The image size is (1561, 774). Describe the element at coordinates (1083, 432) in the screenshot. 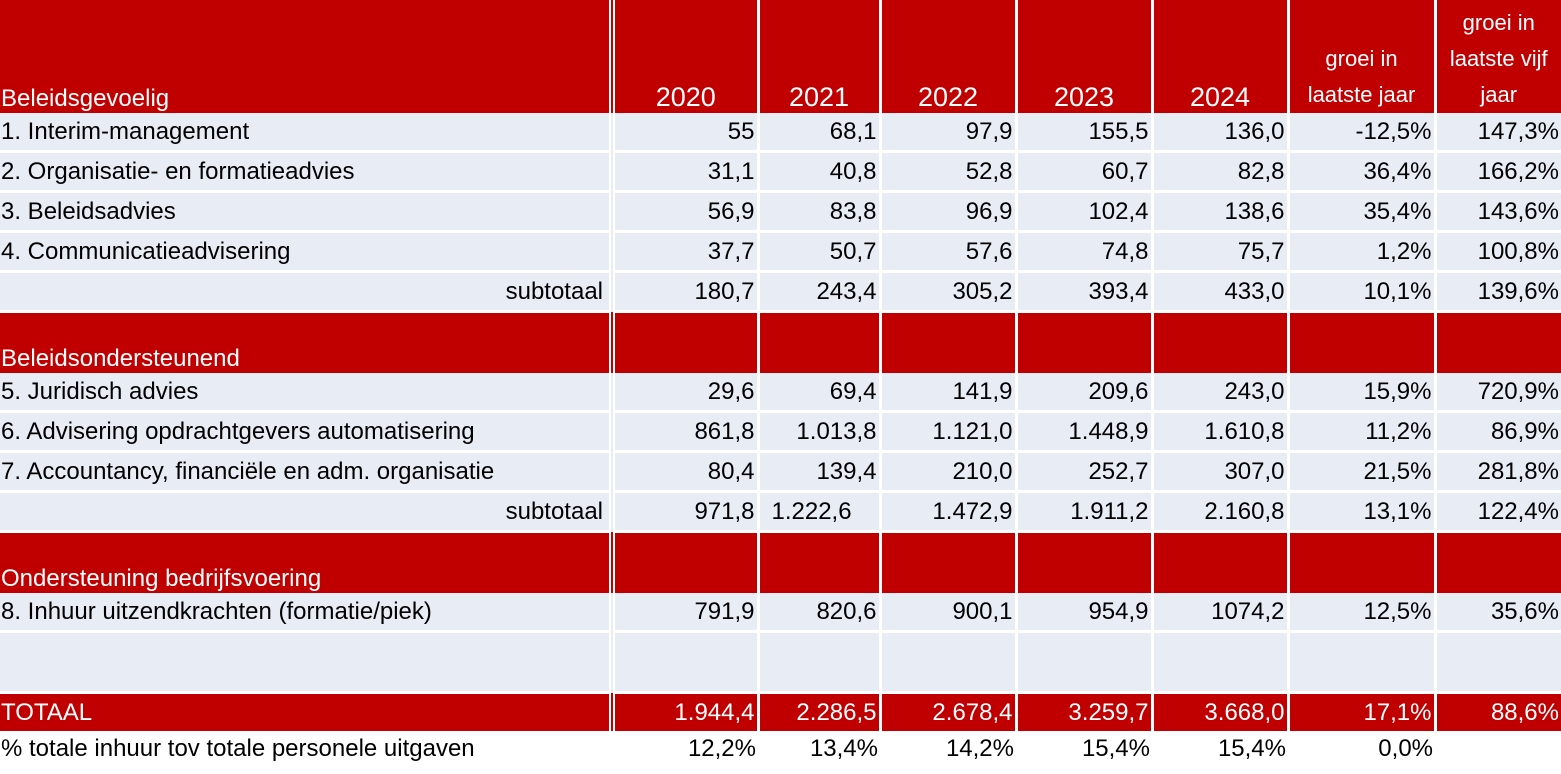

I see `cell: 1.448,9` at that location.